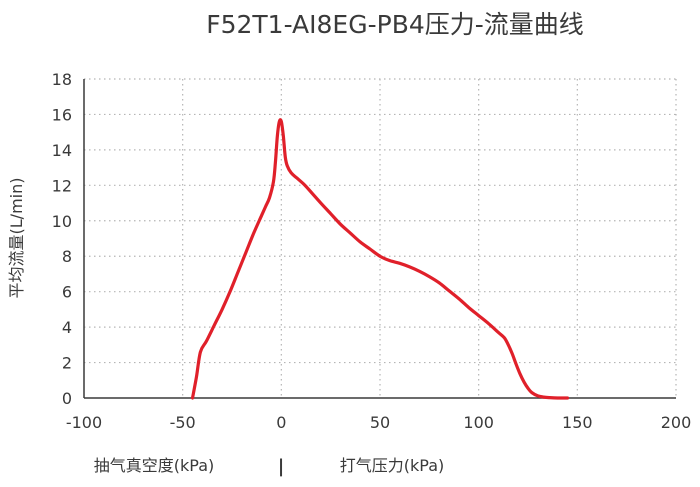 The image size is (700, 487). I want to click on y-axis-label: 平均流量(L/min), so click(16, 238).